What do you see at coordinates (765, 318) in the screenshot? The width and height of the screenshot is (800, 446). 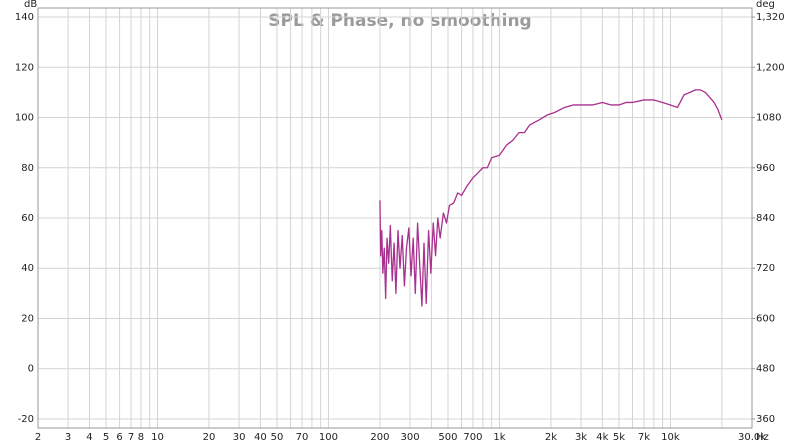 I see `y2-tick-label: 600` at bounding box center [765, 318].